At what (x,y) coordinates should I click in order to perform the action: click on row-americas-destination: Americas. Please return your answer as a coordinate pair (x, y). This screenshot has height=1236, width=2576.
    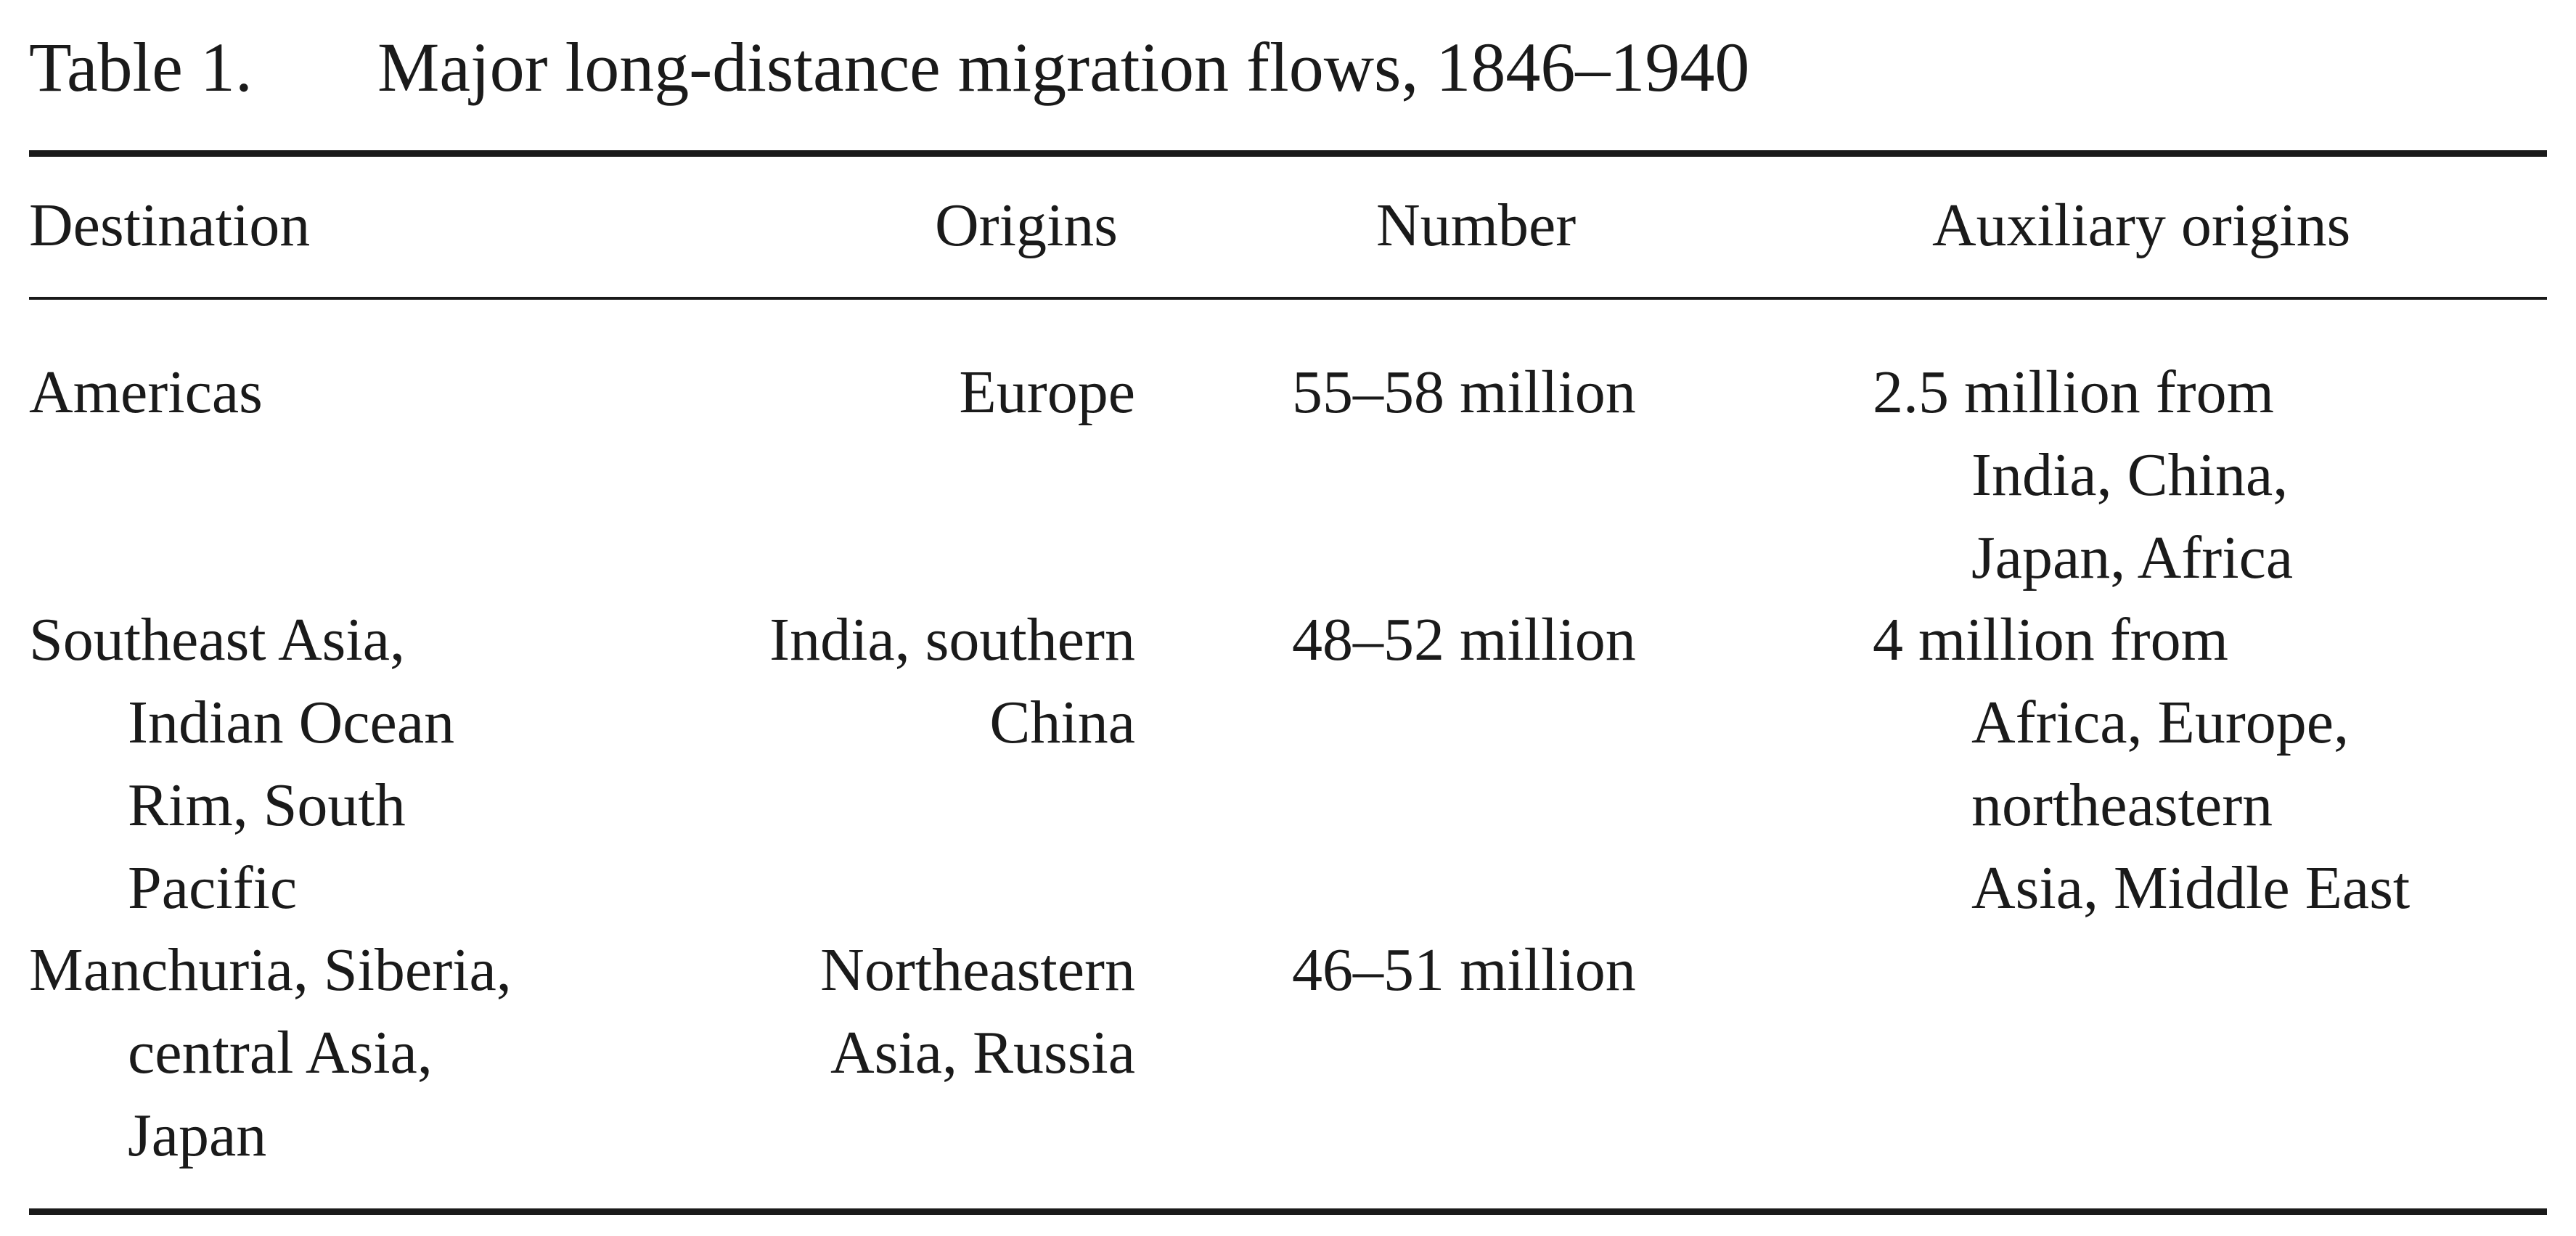
    Looking at the image, I should click on (146, 393).